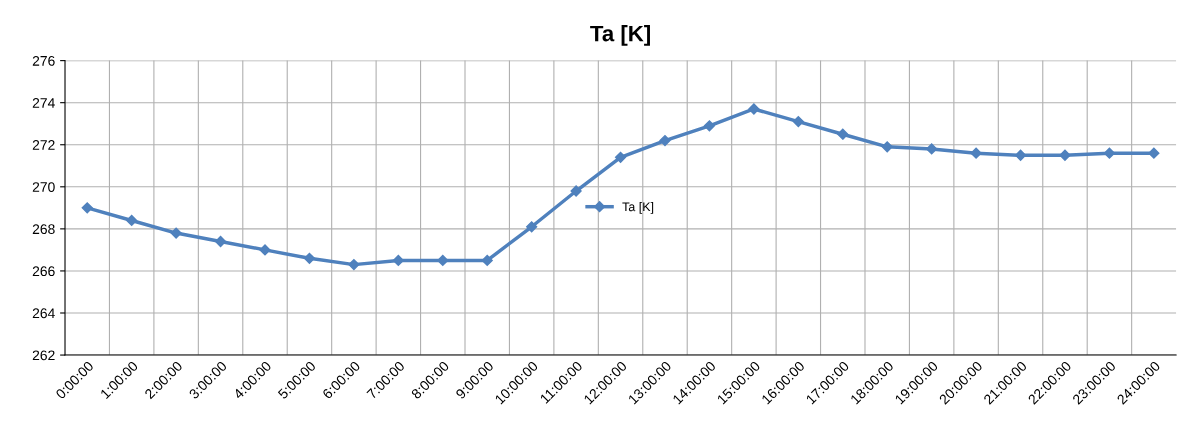 Image resolution: width=1182 pixels, height=433 pixels. I want to click on y-tick-label: 268, so click(43, 229).